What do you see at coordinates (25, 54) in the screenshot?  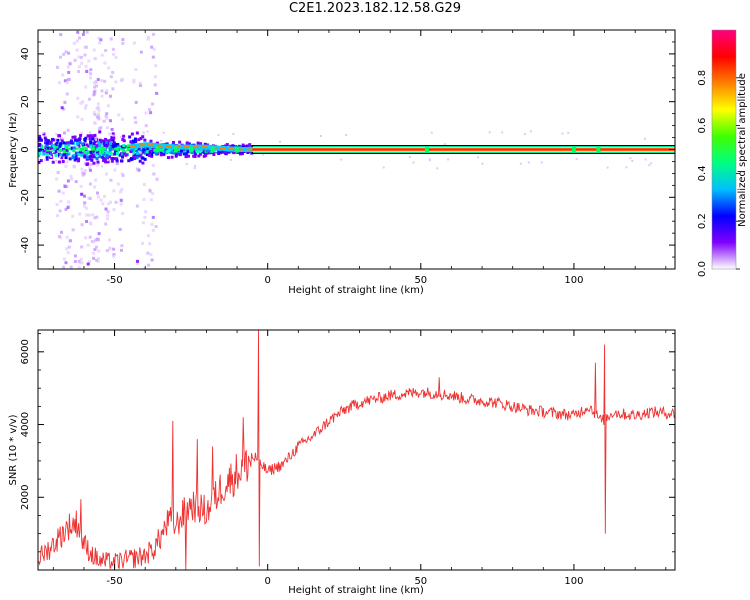 I see `spectrogram-ytick-label: 40` at bounding box center [25, 54].